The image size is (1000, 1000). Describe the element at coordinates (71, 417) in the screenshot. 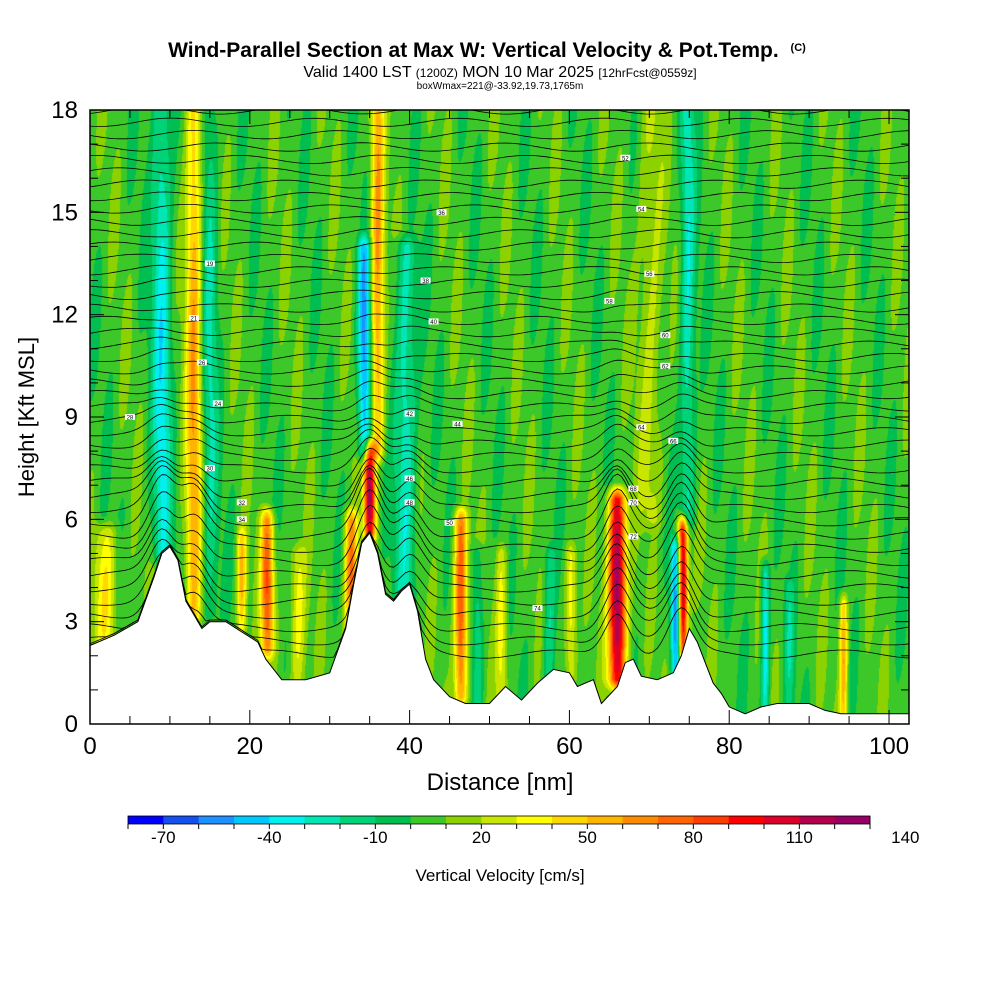

I see `y-tick-label: 9` at that location.